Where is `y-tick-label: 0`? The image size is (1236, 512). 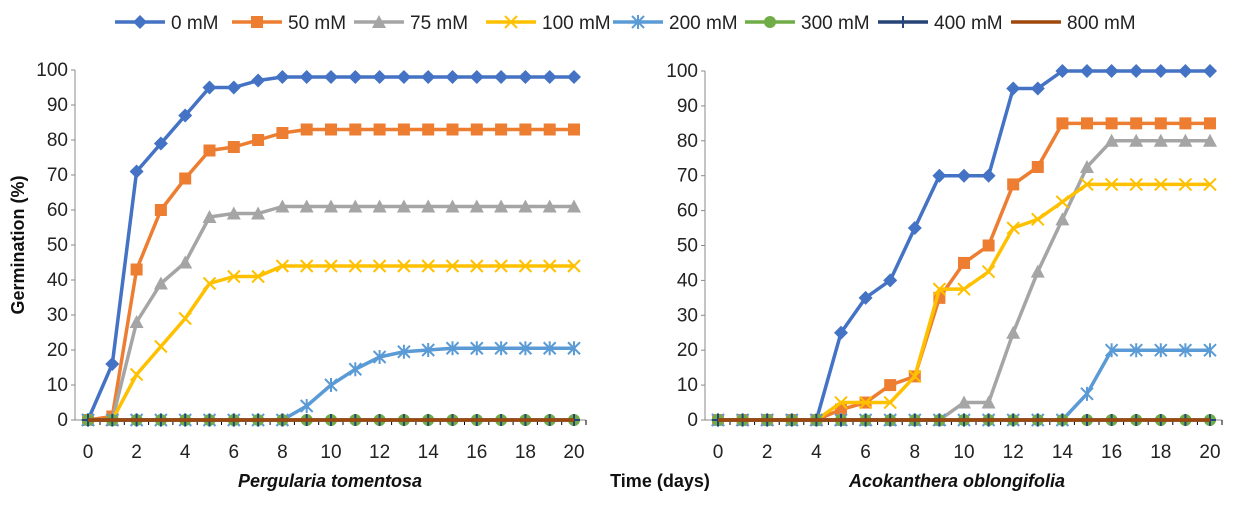
y-tick-label: 0 is located at coordinates (62, 420).